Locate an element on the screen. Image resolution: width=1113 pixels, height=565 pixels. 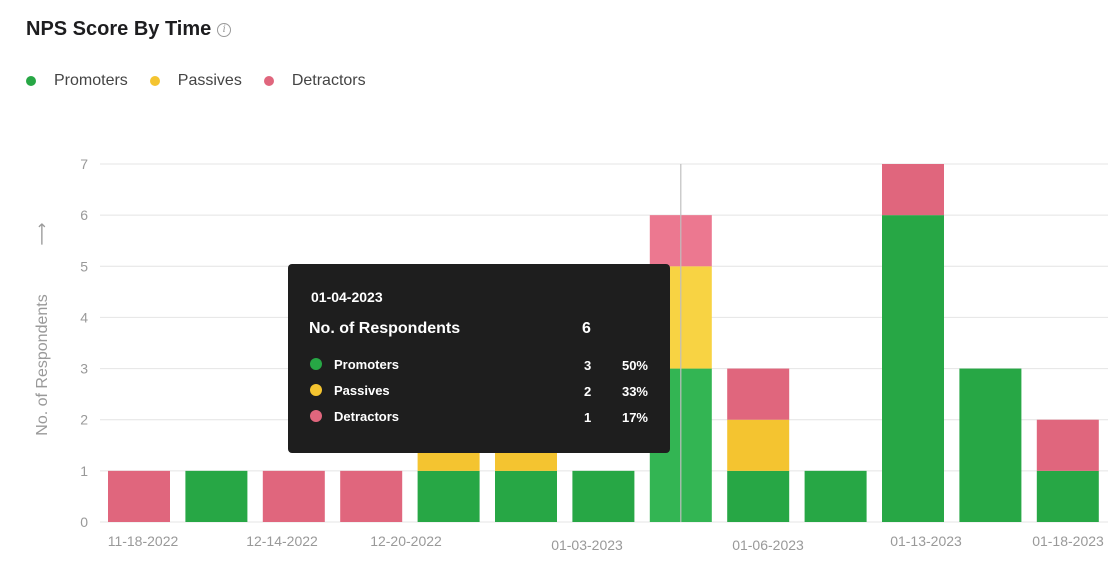
y-tick-label: 1 is located at coordinates (84, 471).